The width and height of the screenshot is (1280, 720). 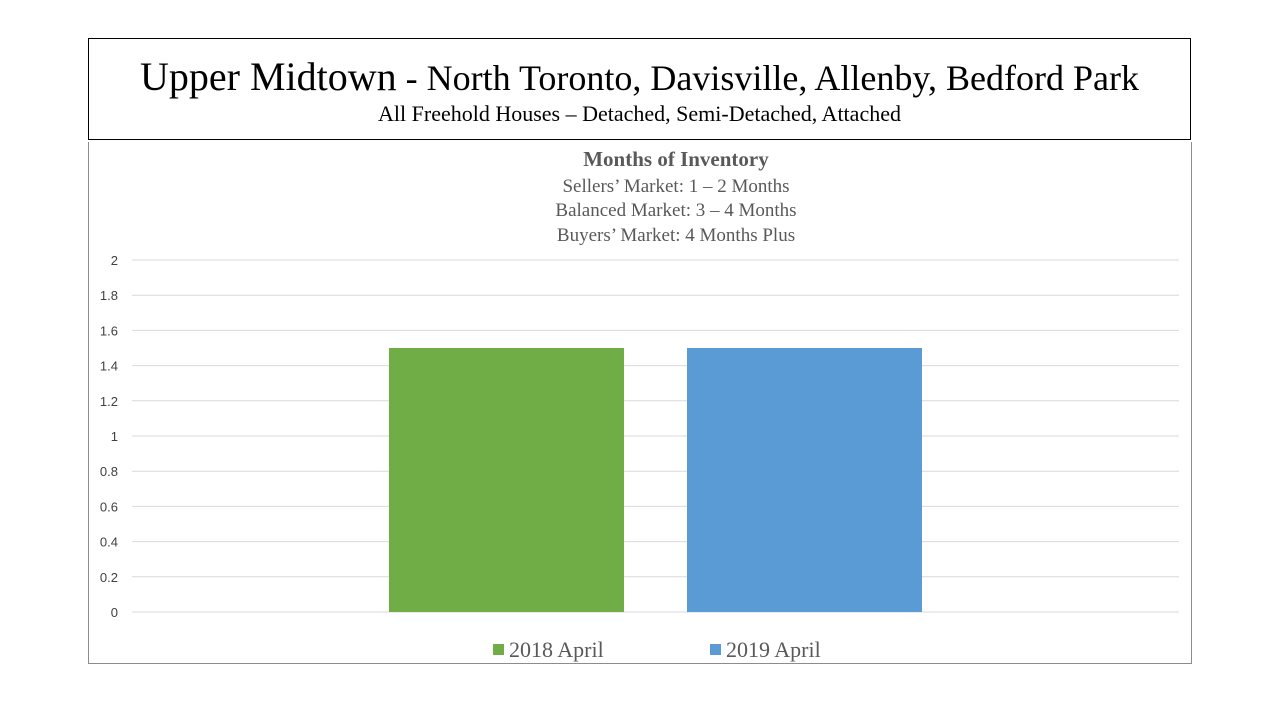 What do you see at coordinates (109, 506) in the screenshot?
I see `y-tick-label: 0.6` at bounding box center [109, 506].